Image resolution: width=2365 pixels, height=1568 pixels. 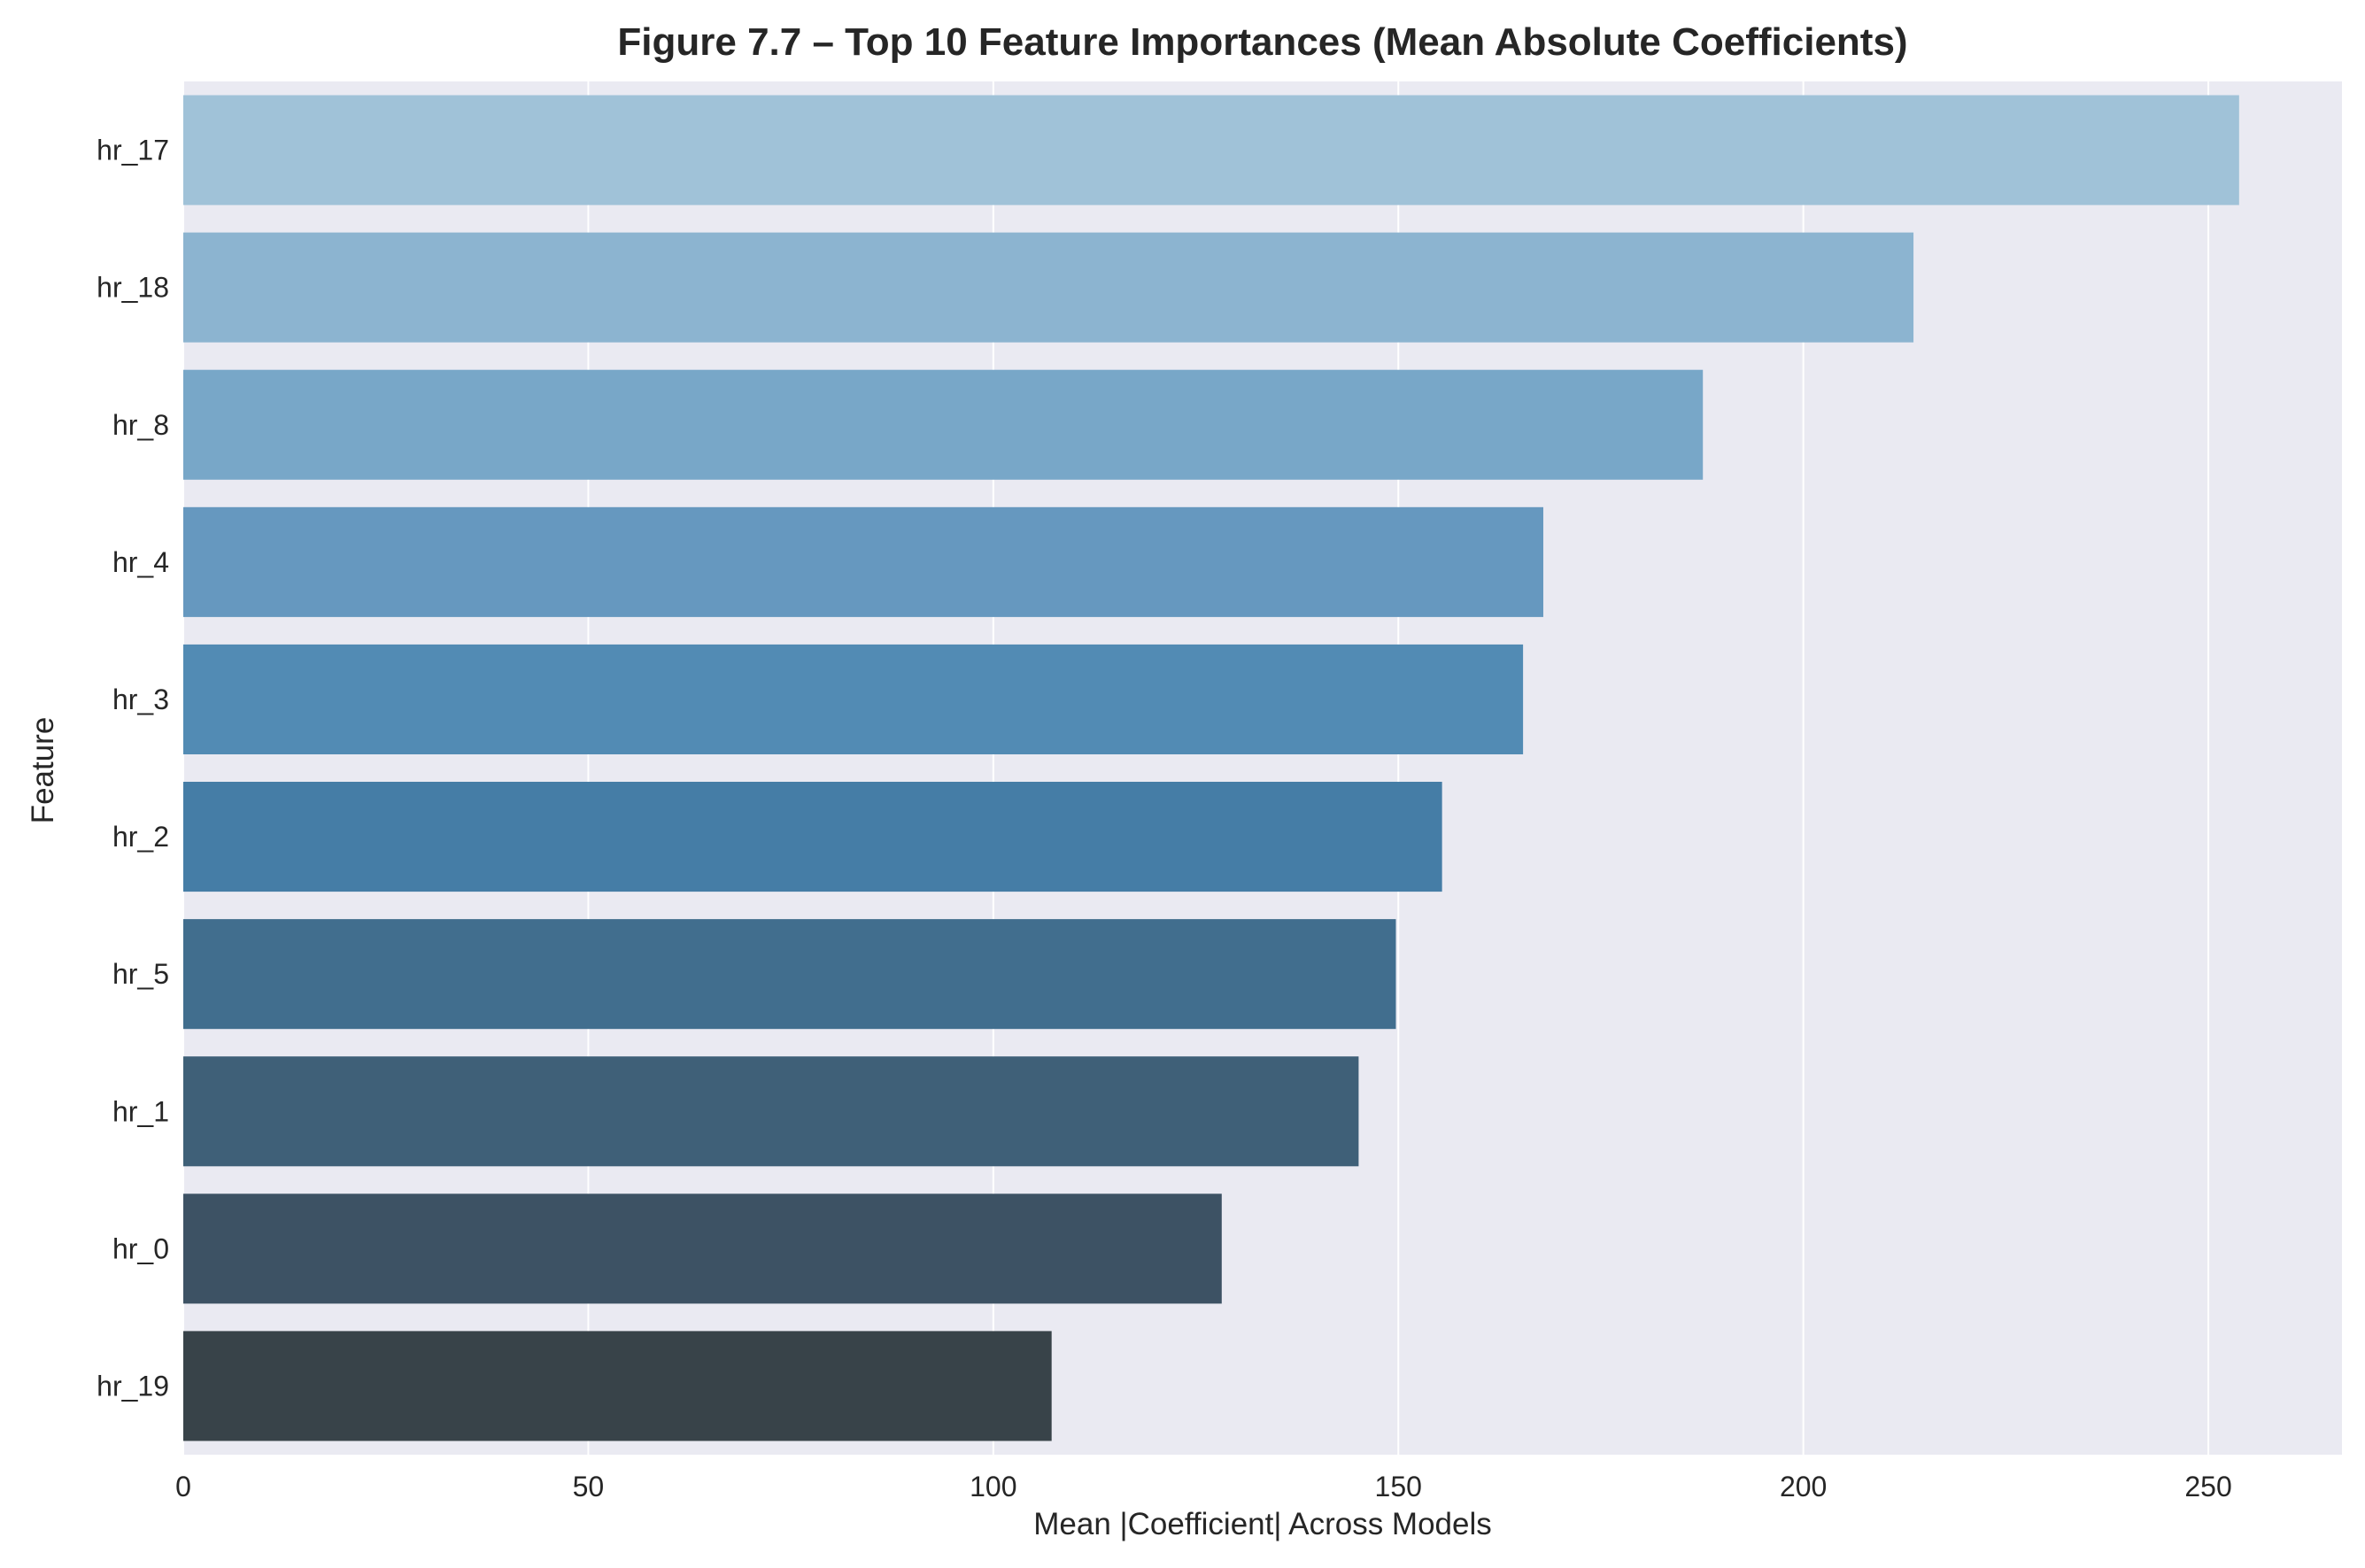 What do you see at coordinates (1262, 1524) in the screenshot?
I see `x-axis-label: Mean |Coefficient| Across Models` at bounding box center [1262, 1524].